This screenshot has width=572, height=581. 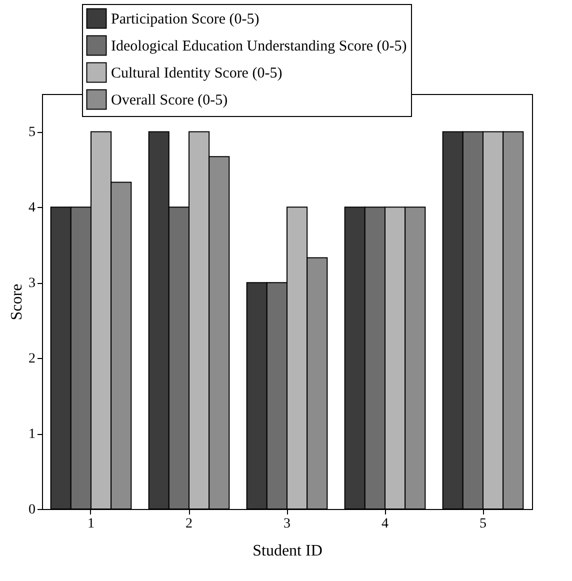 I want to click on legend-label: Participation Score (0-5), so click(x=185, y=20).